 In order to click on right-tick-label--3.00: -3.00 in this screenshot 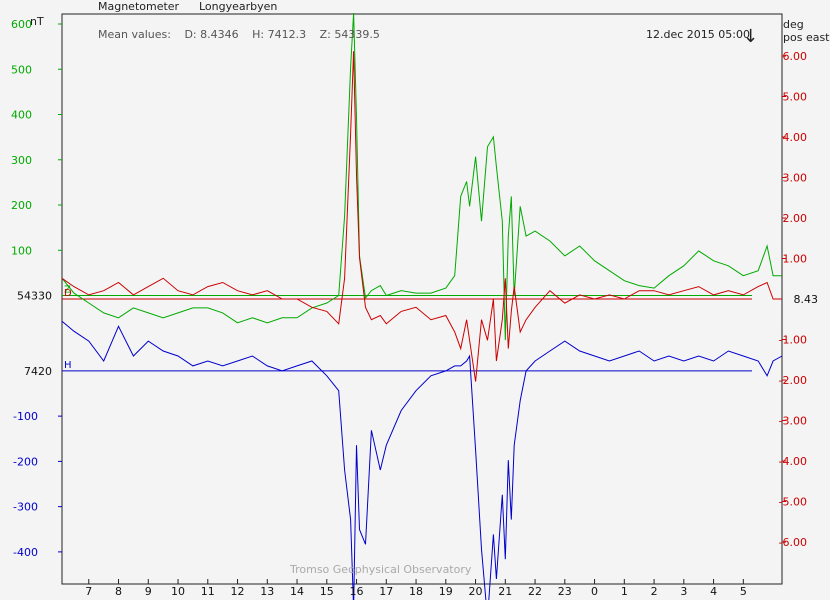, I will do `click(793, 421)`.